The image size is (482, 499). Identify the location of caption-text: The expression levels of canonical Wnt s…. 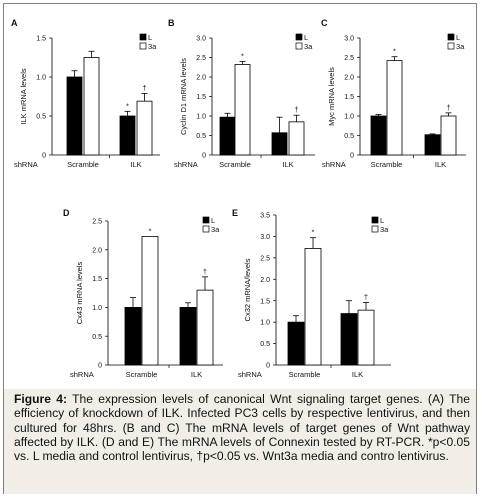
(242, 428).